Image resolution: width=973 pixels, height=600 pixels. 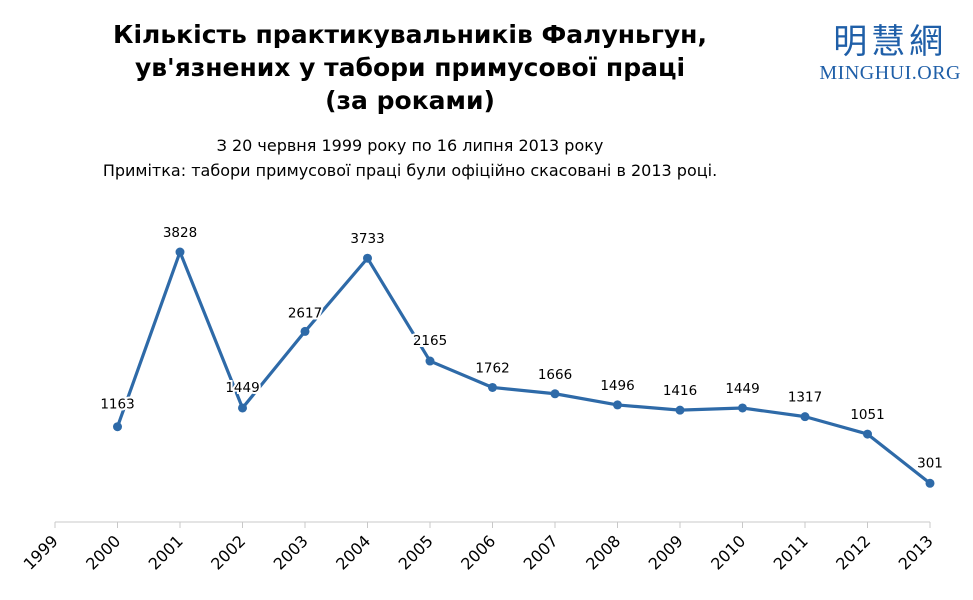 I want to click on x-tick-label: 2000, so click(x=103, y=552).